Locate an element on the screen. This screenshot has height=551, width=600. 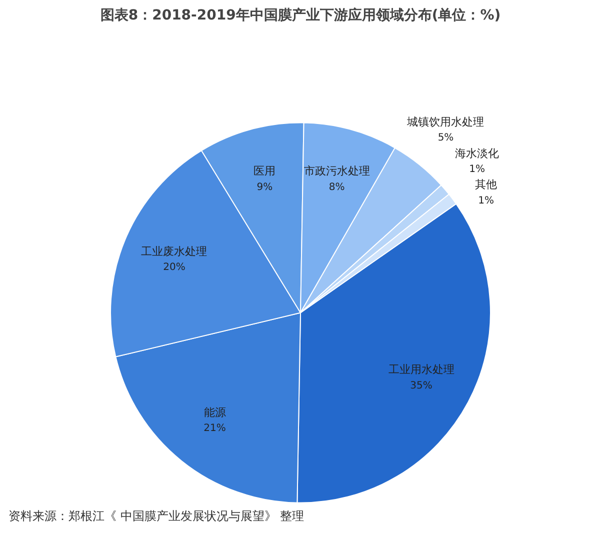
slice-label: 市政污水处理 is located at coordinates (337, 171).